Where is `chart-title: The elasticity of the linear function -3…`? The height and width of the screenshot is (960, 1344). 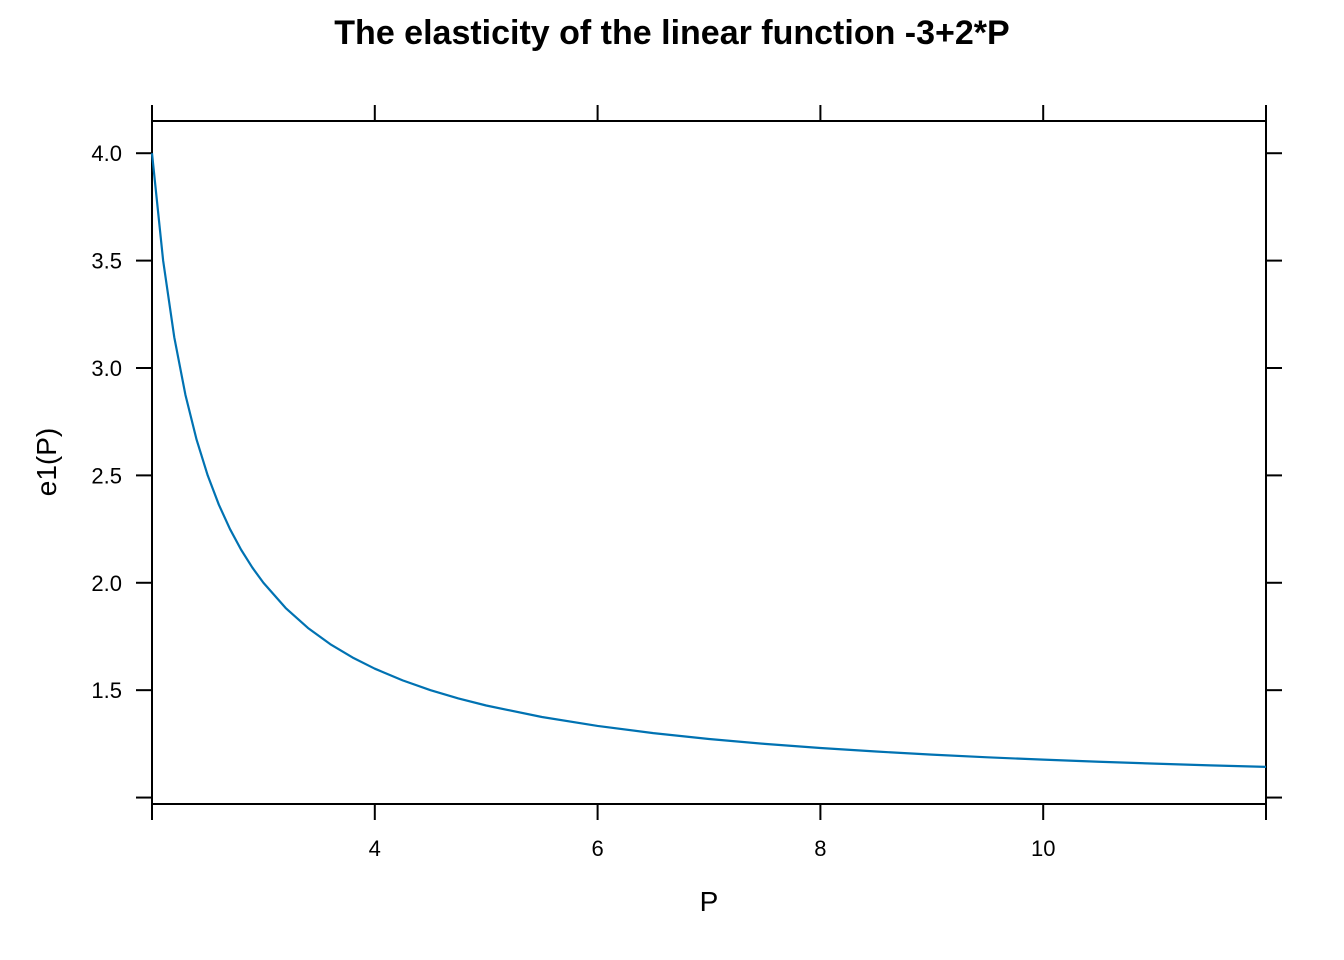
chart-title: The elasticity of the linear function -3… is located at coordinates (671, 33).